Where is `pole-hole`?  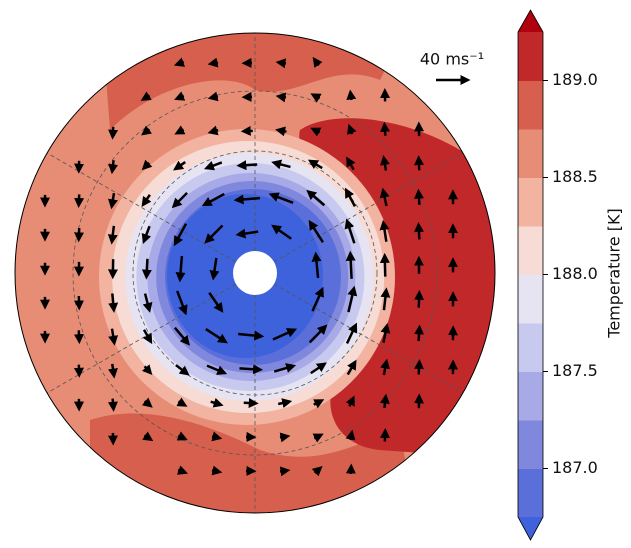
pole-hole is located at coordinates (255, 273).